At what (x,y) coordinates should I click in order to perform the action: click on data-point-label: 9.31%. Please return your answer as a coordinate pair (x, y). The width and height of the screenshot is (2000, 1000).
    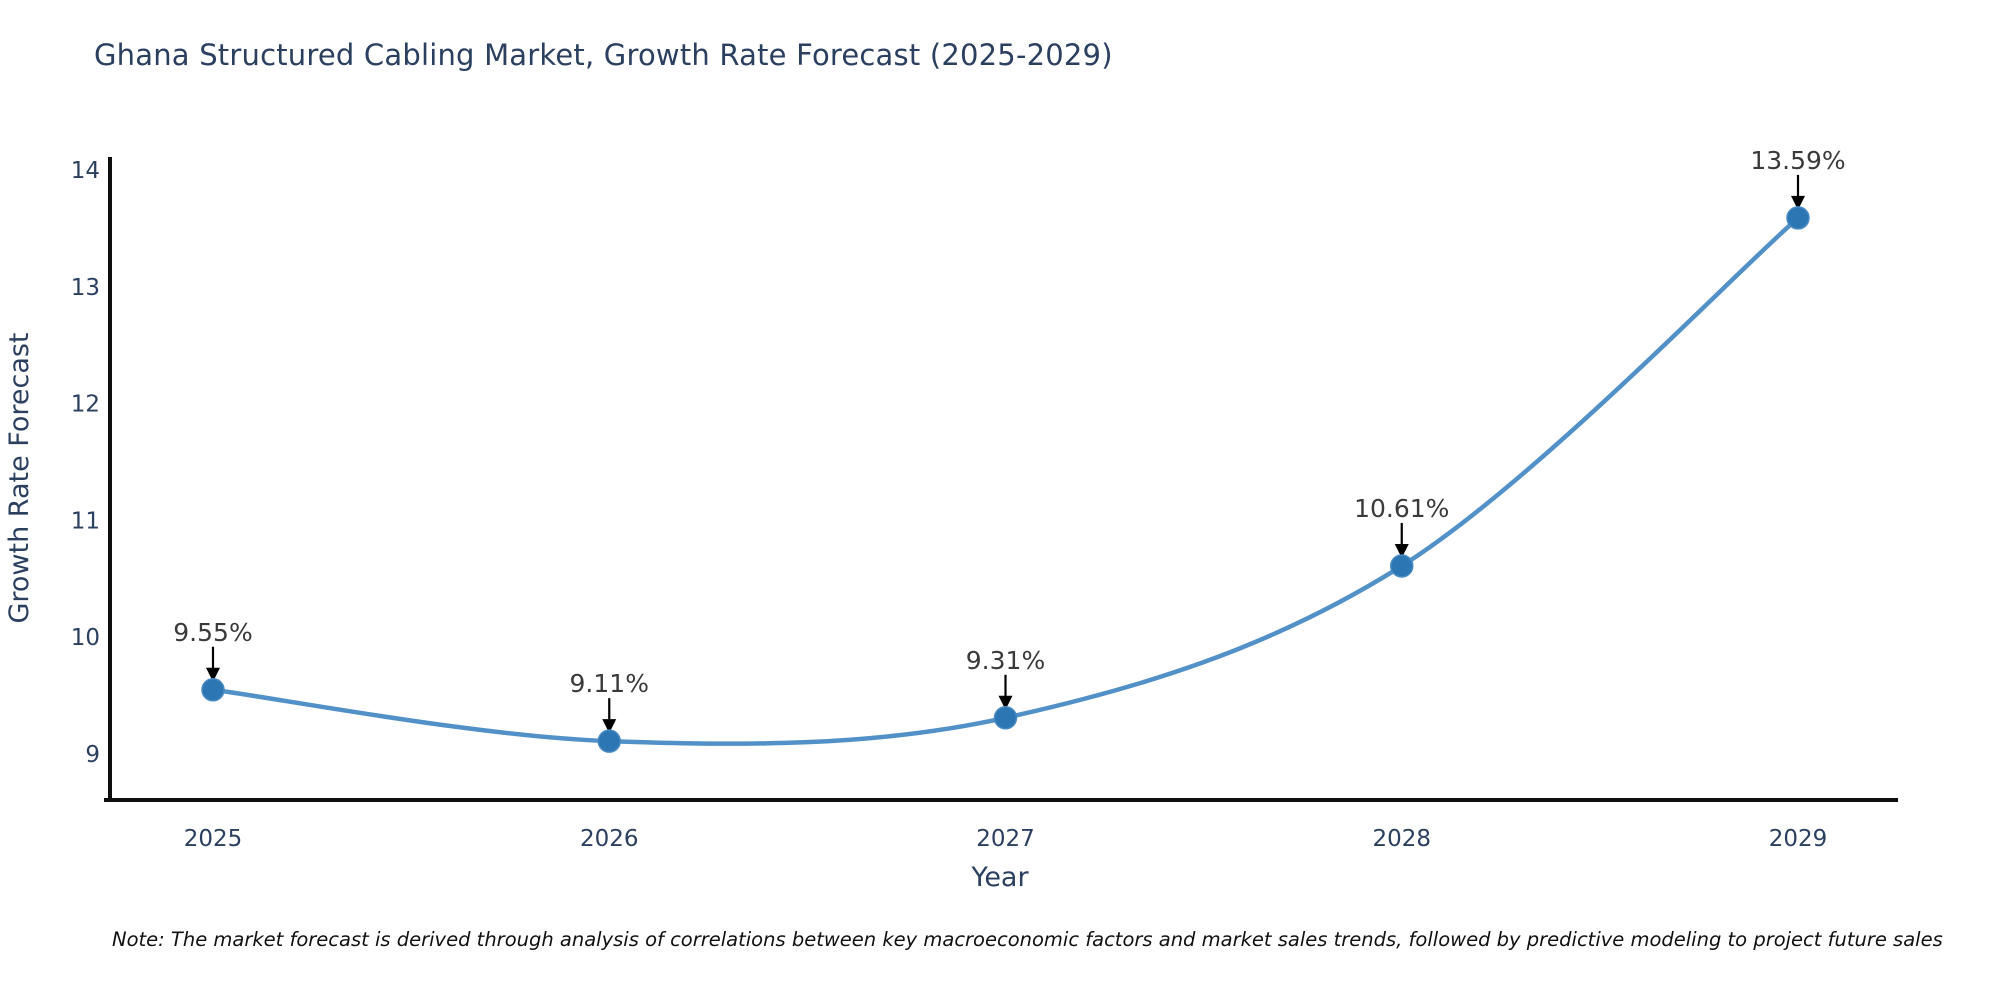
    Looking at the image, I should click on (1005, 660).